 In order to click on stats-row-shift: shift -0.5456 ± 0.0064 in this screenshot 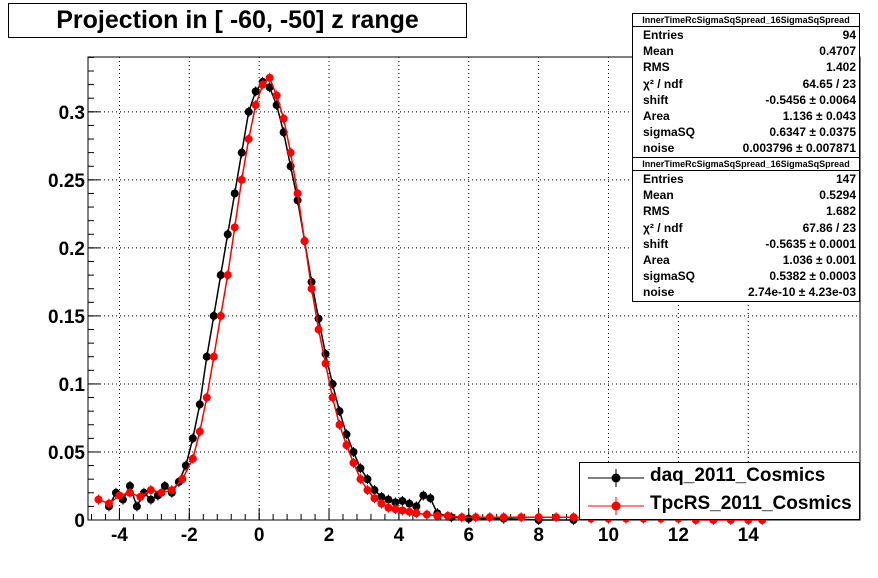, I will do `click(749, 99)`.